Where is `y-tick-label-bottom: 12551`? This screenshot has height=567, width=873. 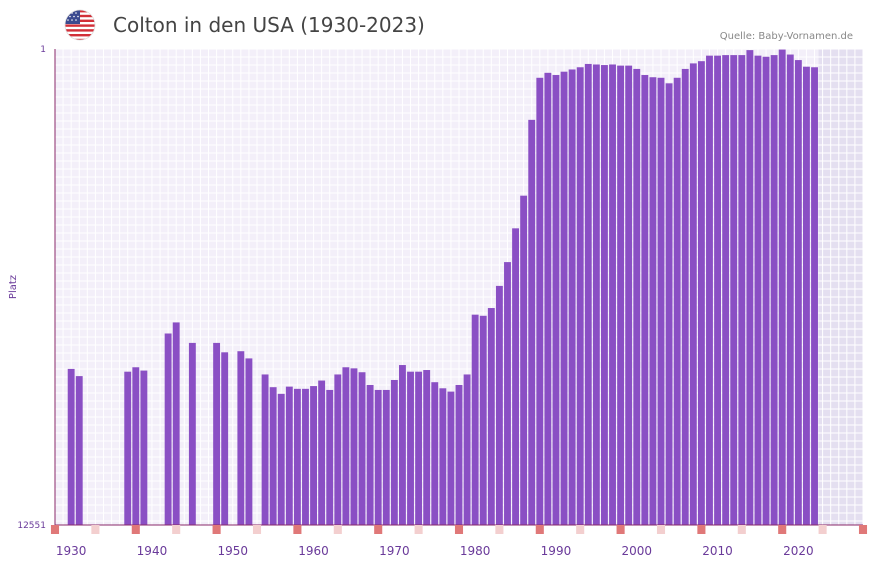
y-tick-label-bottom: 12551 is located at coordinates (31, 526).